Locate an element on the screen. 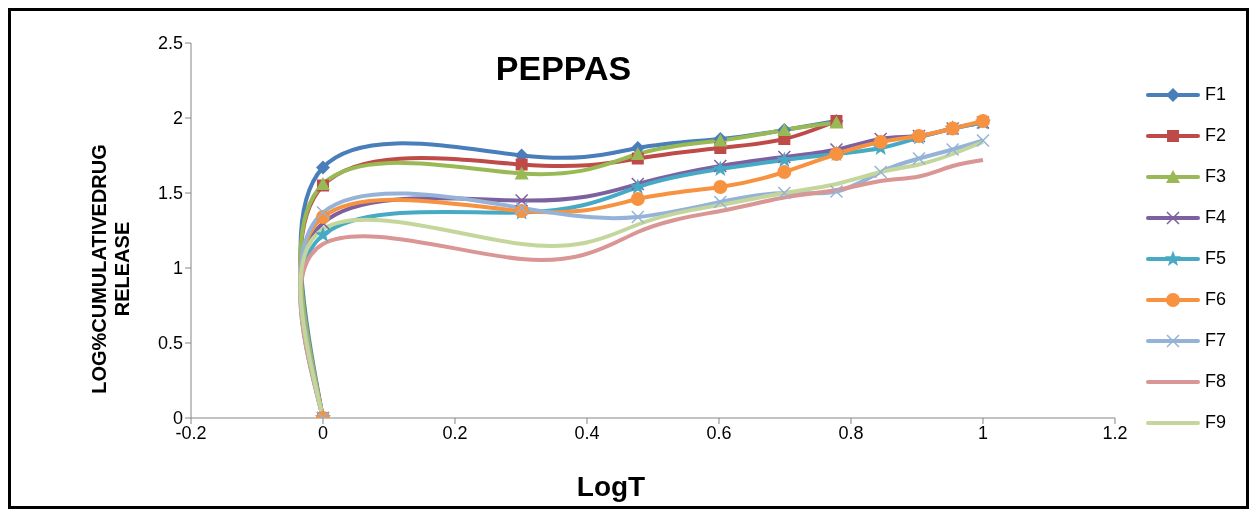 This screenshot has width=1255, height=511. y-tick-label: 0.5 is located at coordinates (170, 343).